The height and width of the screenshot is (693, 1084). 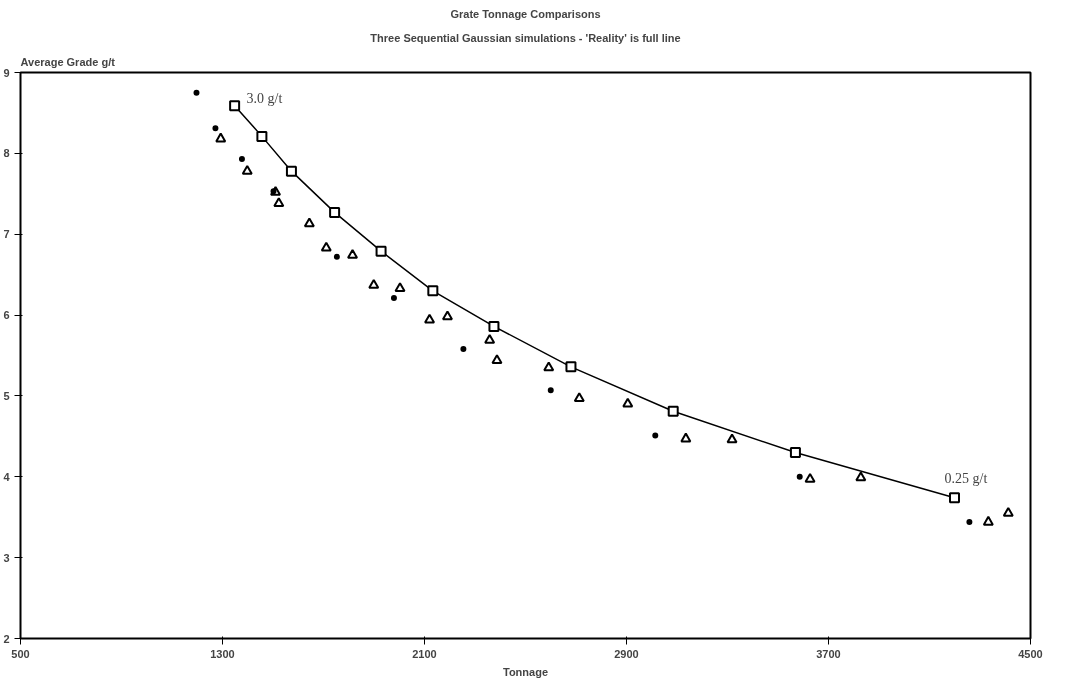 I want to click on chart-title: Grate Tonnage Comparisons, so click(x=525, y=13).